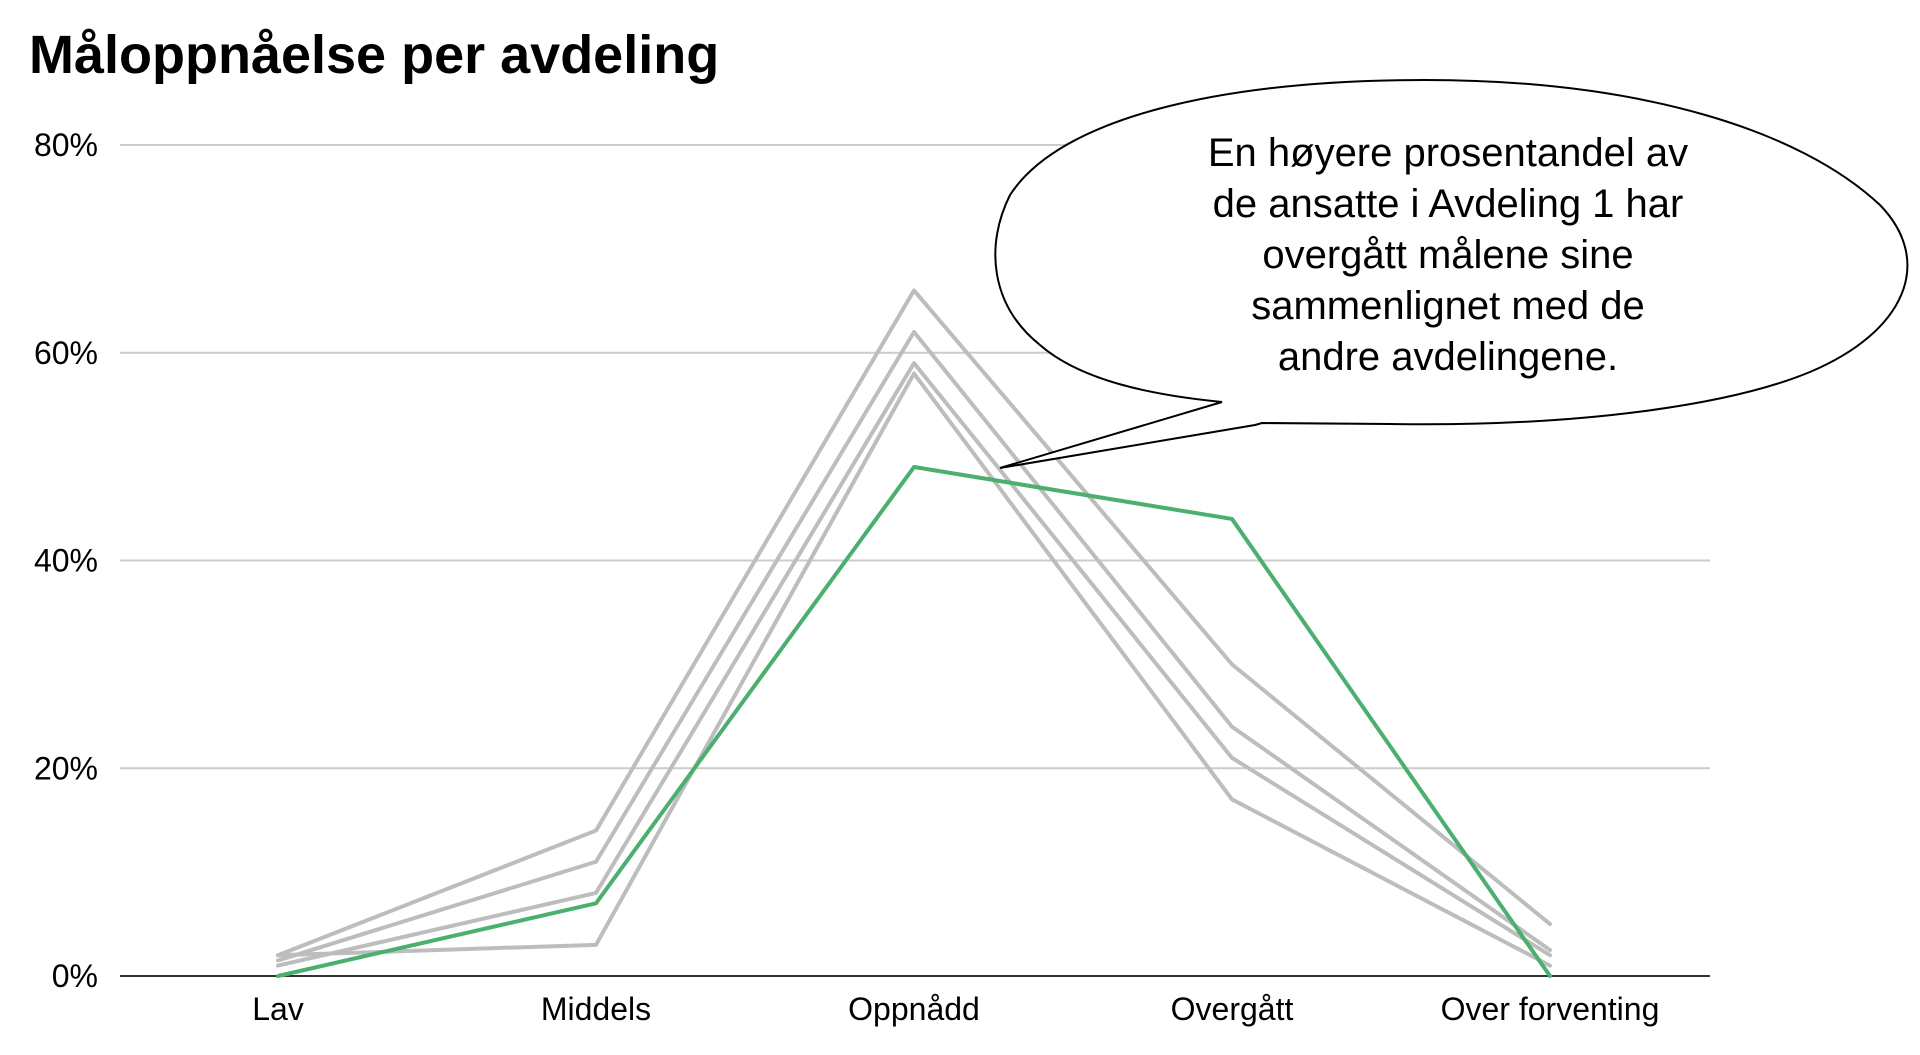 The image size is (1920, 1055). What do you see at coordinates (1448, 306) in the screenshot?
I see `annotation-line: sammenlignet med de` at bounding box center [1448, 306].